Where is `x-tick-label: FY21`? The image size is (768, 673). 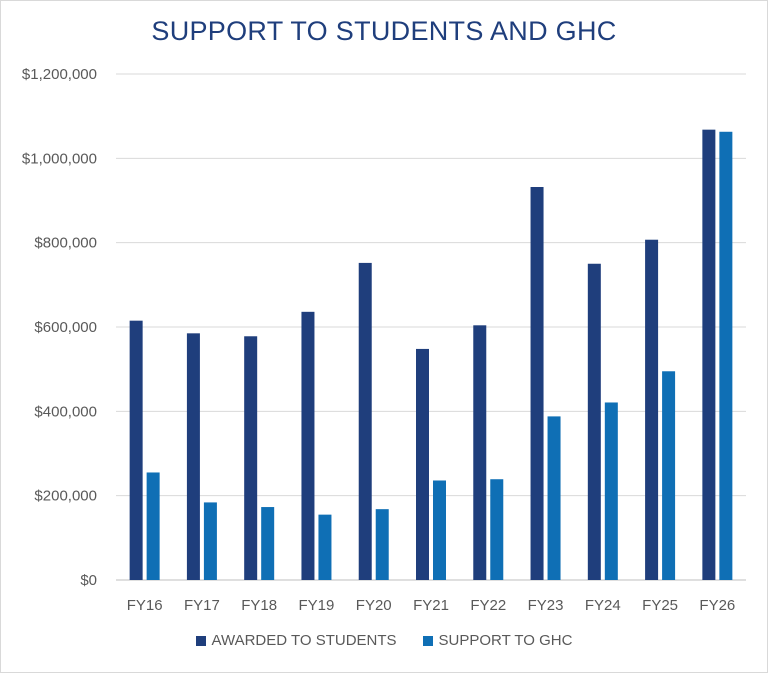 x-tick-label: FY21 is located at coordinates (431, 605).